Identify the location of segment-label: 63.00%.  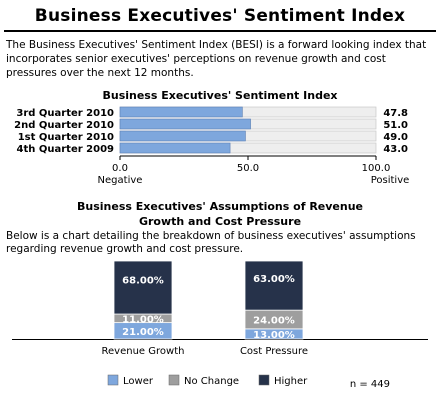
(274, 279).